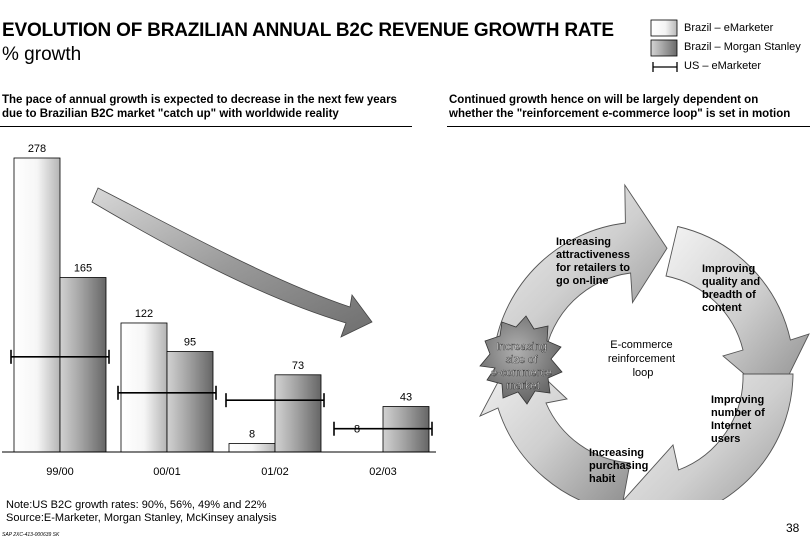 The image size is (810, 540). What do you see at coordinates (732, 288) in the screenshot?
I see `loop-step-content: Improving quality and breadth of content` at bounding box center [732, 288].